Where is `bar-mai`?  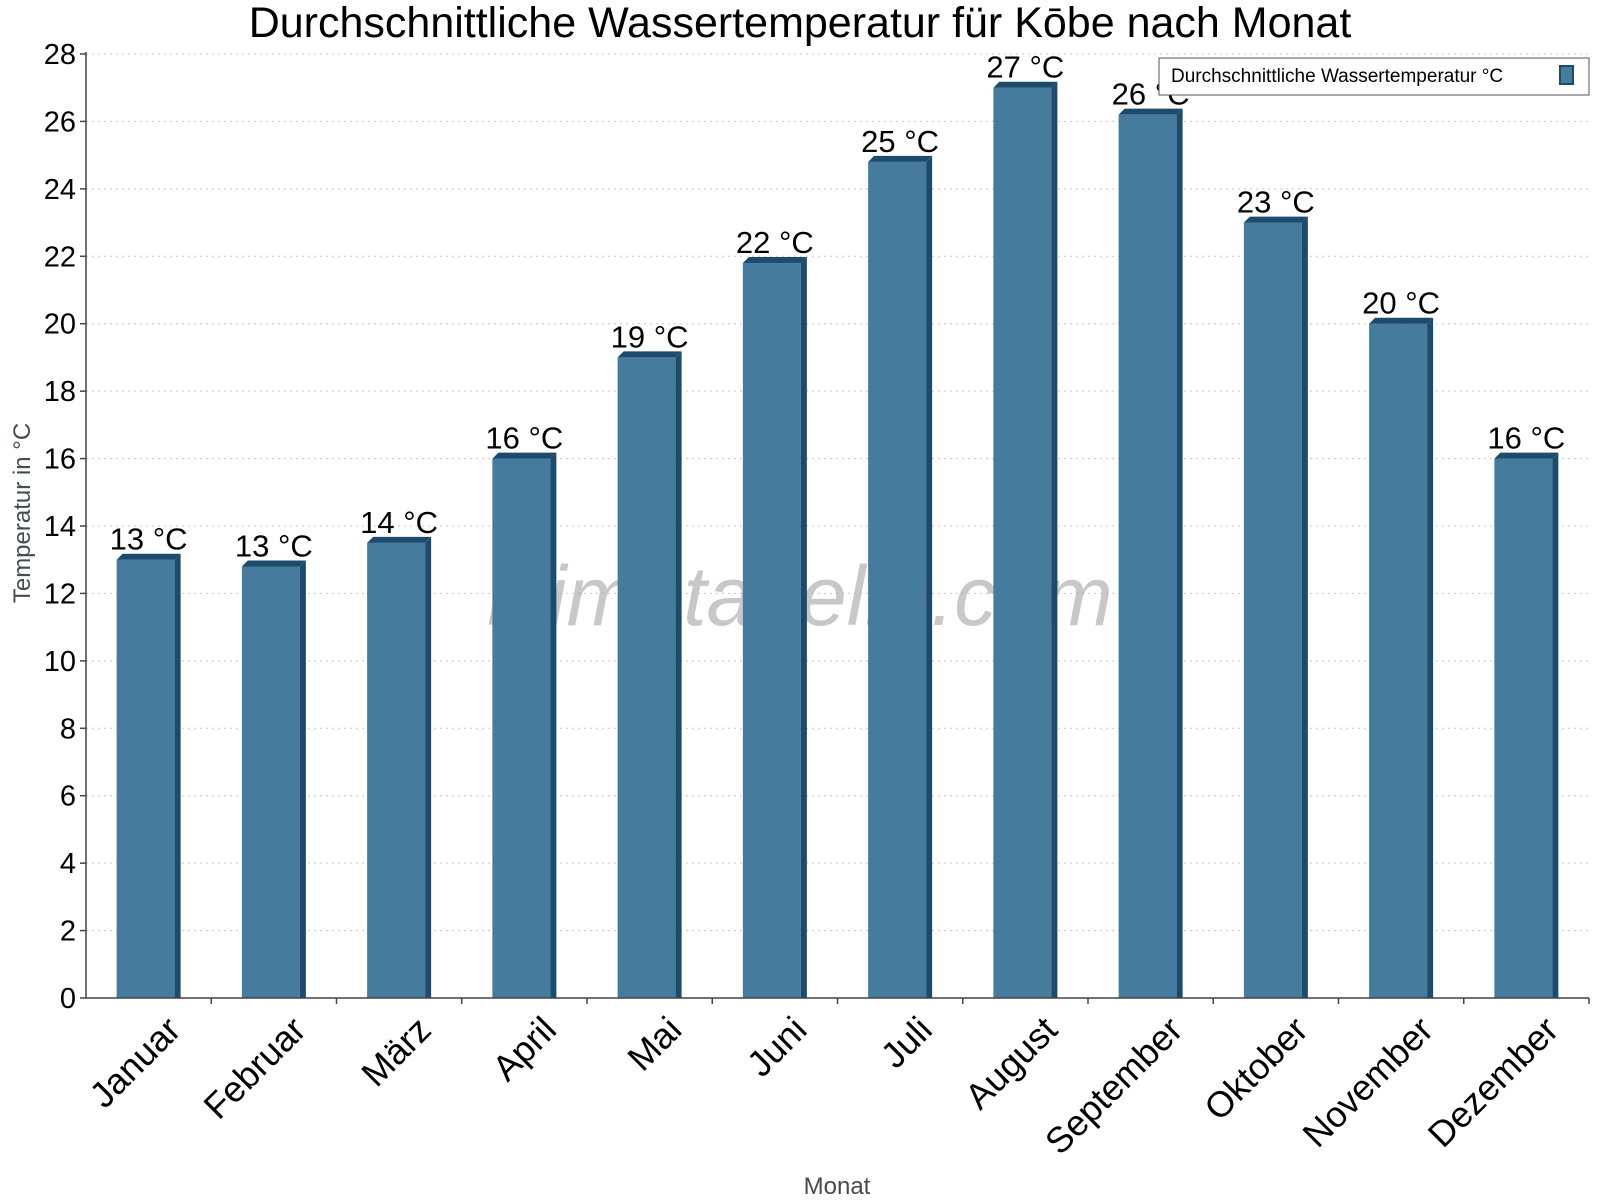 bar-mai is located at coordinates (649, 674).